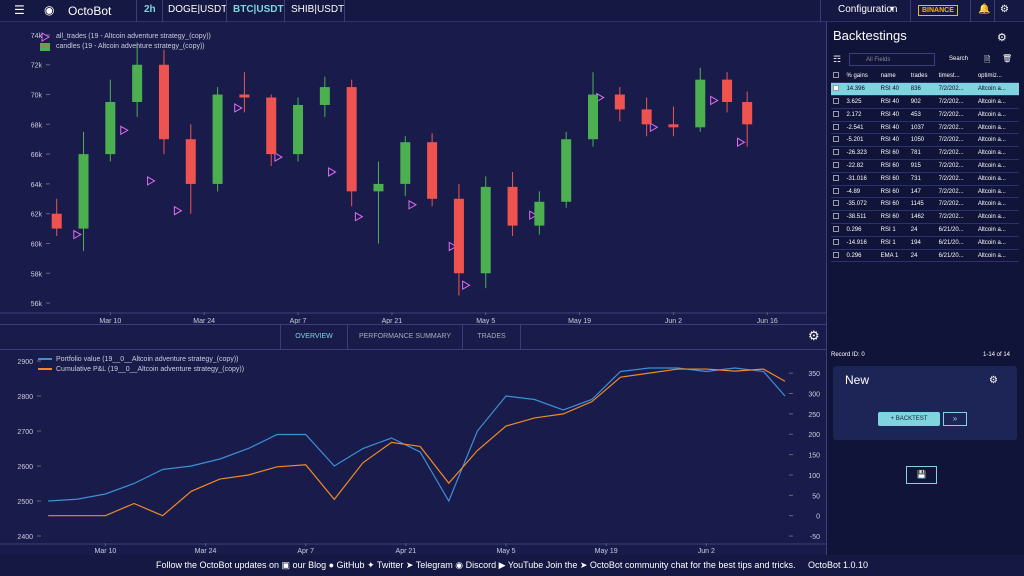 This screenshot has height=576, width=1024. Describe the element at coordinates (892, 59) in the screenshot. I see `search-input: All Fields` at that location.